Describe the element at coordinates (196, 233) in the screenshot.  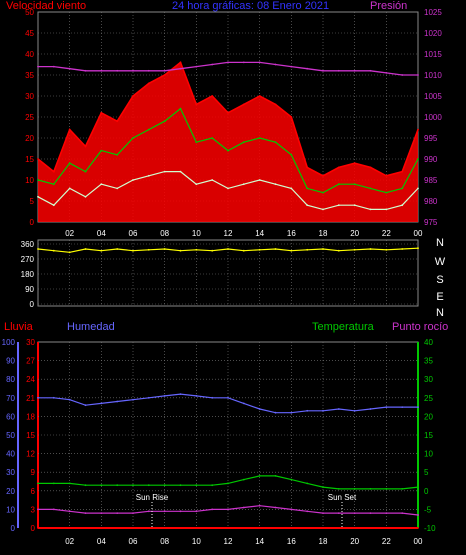
I see `wind-x-tick-label: 10` at that location.